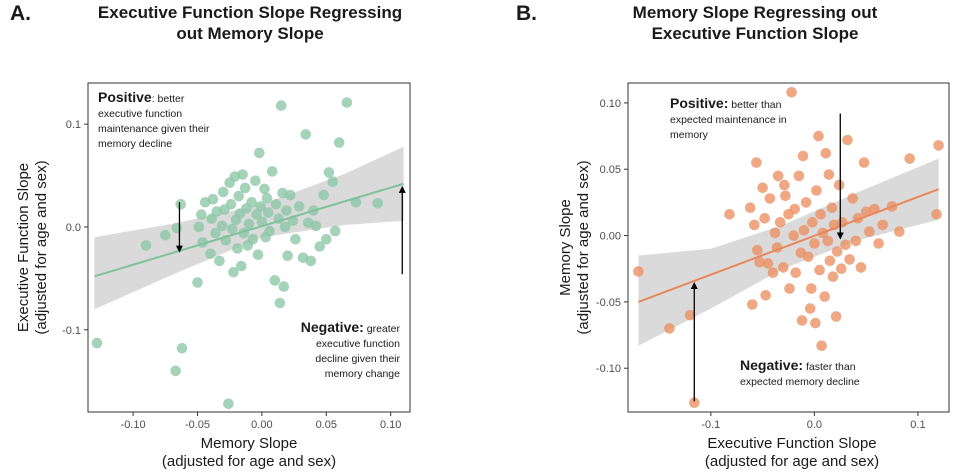 The image size is (959, 473). I want to click on y-tick-label: 0.05, so click(610, 170).